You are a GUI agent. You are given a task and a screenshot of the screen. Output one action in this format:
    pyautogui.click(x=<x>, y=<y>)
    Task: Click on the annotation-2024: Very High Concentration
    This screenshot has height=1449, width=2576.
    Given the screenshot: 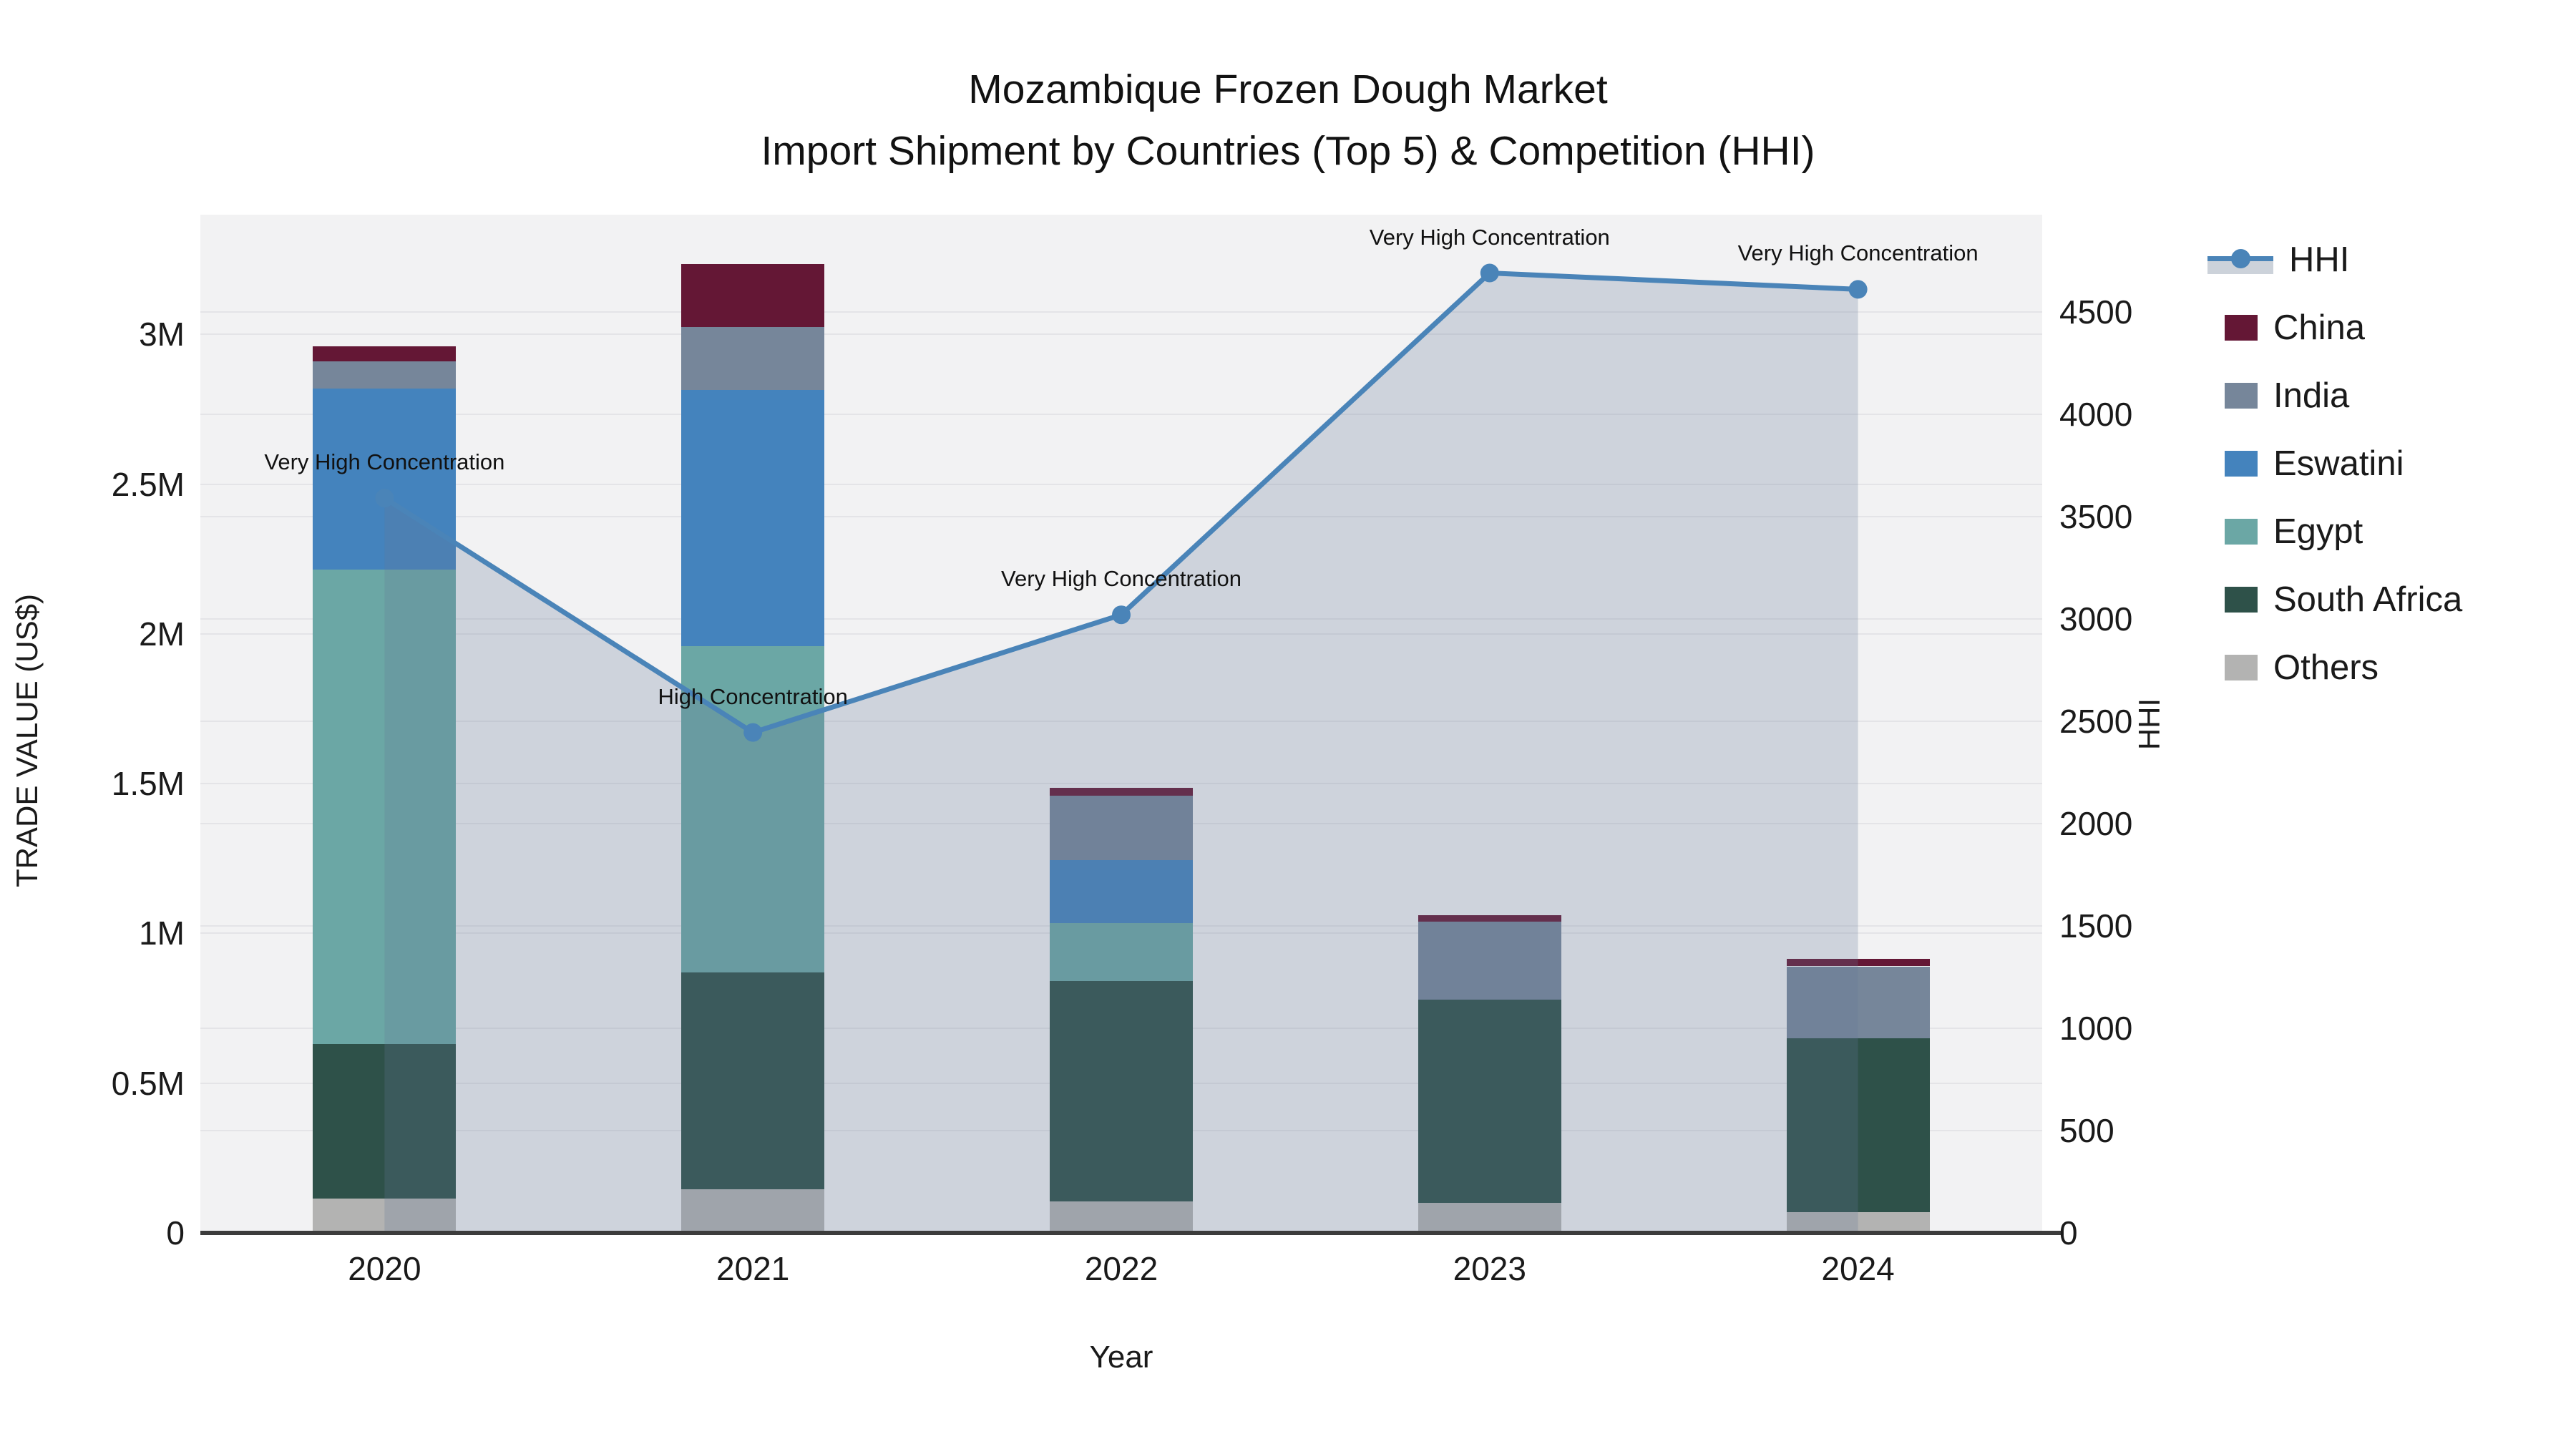 What is the action you would take?
    pyautogui.click(x=1858, y=253)
    